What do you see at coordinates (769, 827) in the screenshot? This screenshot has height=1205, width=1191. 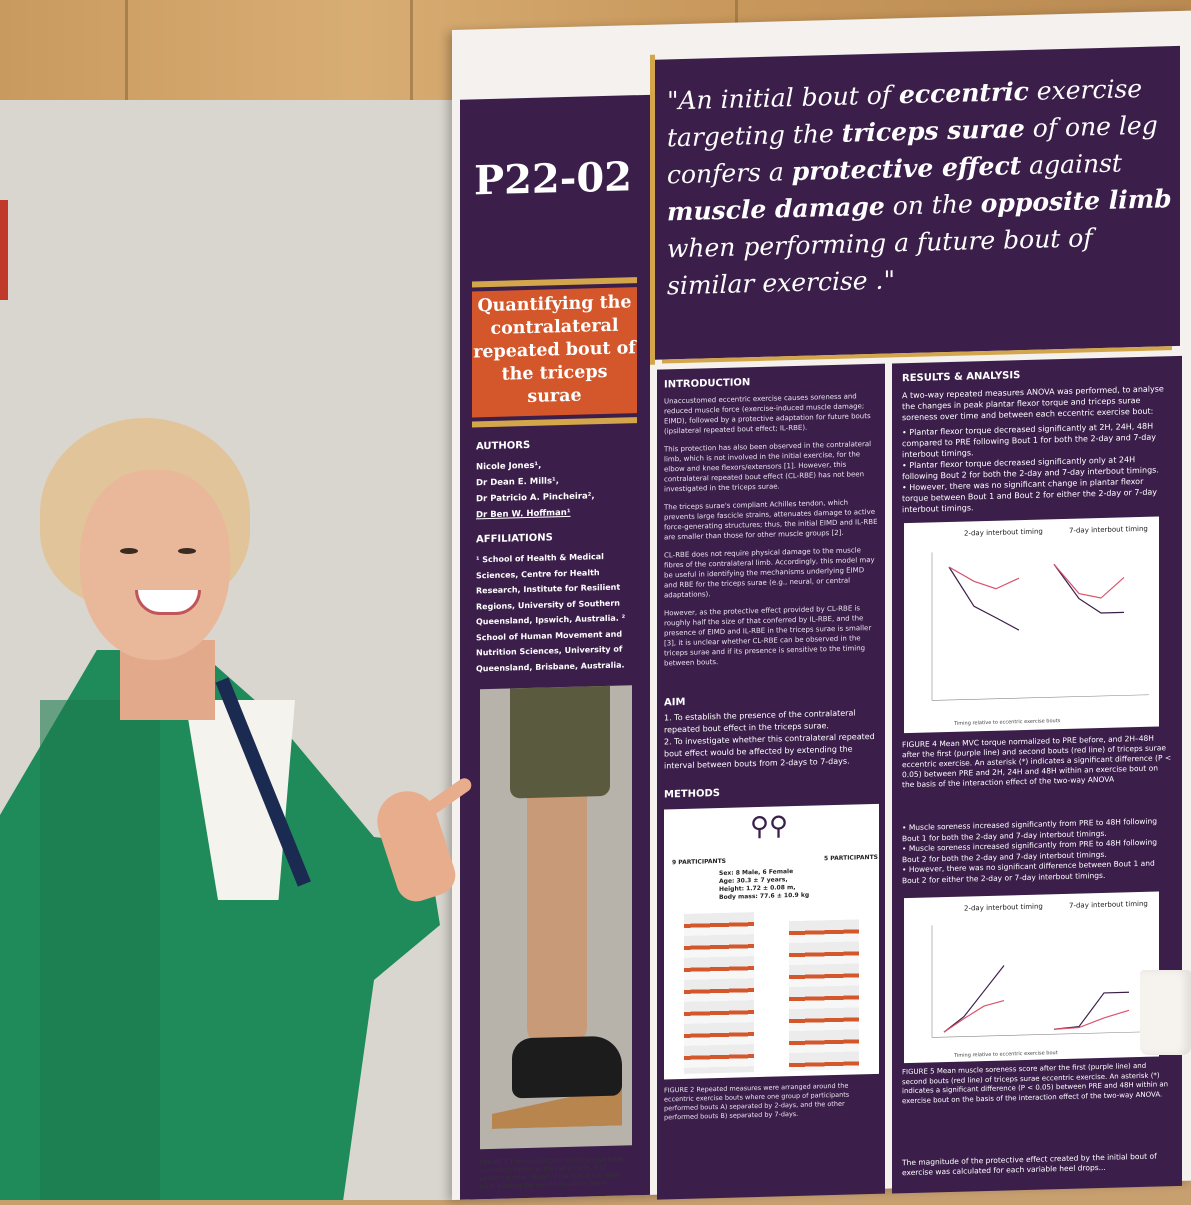 I see `participants-icon: ⚲⚲` at bounding box center [769, 827].